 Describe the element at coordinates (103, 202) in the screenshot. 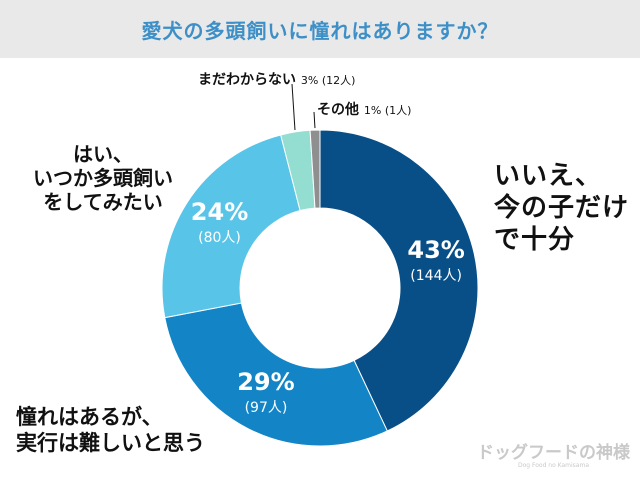

I see `label-yes-line-3: をしてみたい` at that location.